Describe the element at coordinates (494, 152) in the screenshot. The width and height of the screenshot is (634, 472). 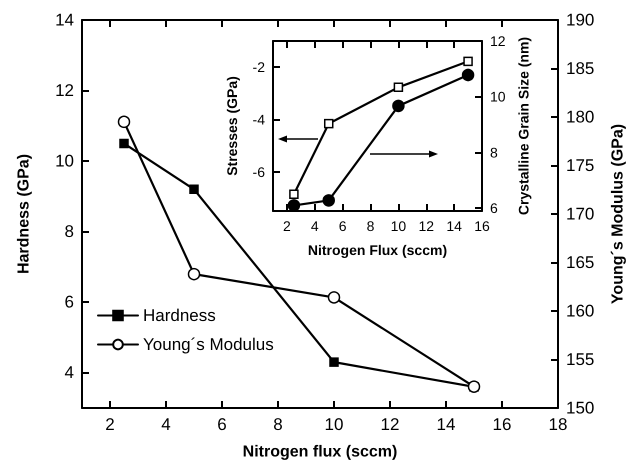
I see `y2-tick-label: 8` at that location.